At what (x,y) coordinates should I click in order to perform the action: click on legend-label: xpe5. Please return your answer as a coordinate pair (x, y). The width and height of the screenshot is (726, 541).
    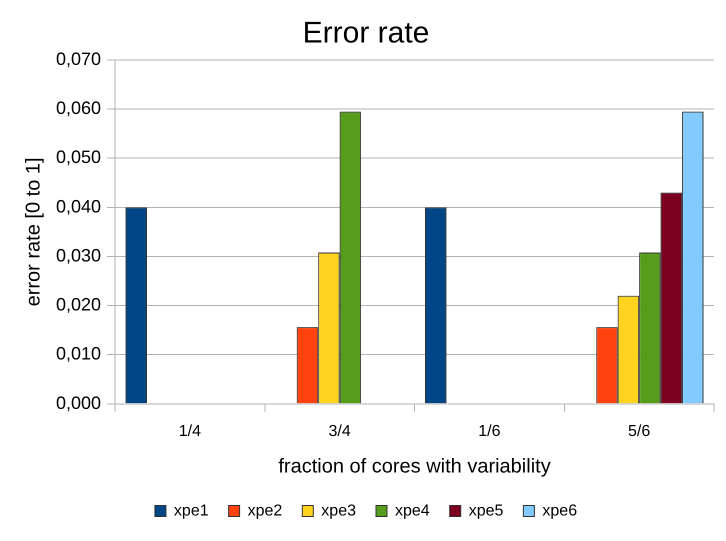
    Looking at the image, I should click on (486, 511).